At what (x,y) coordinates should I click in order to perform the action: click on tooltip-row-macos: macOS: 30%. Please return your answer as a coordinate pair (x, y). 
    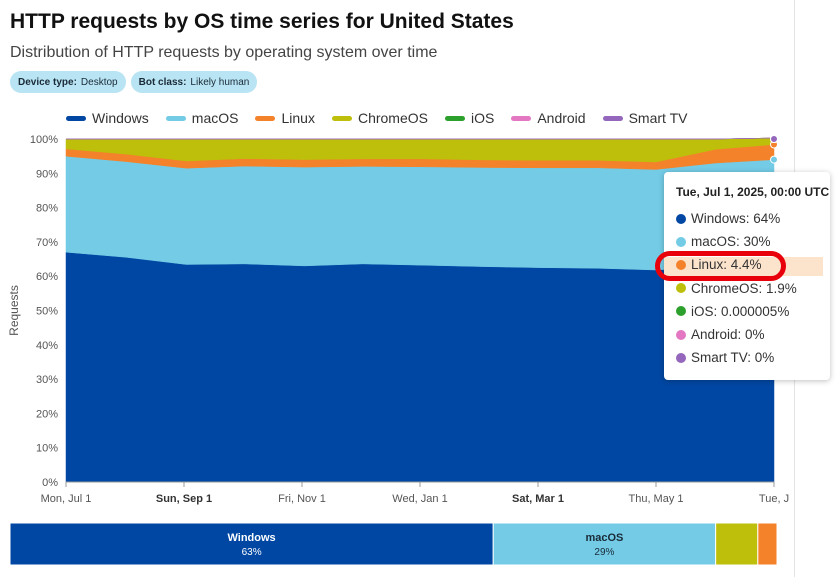
    Looking at the image, I should click on (723, 241).